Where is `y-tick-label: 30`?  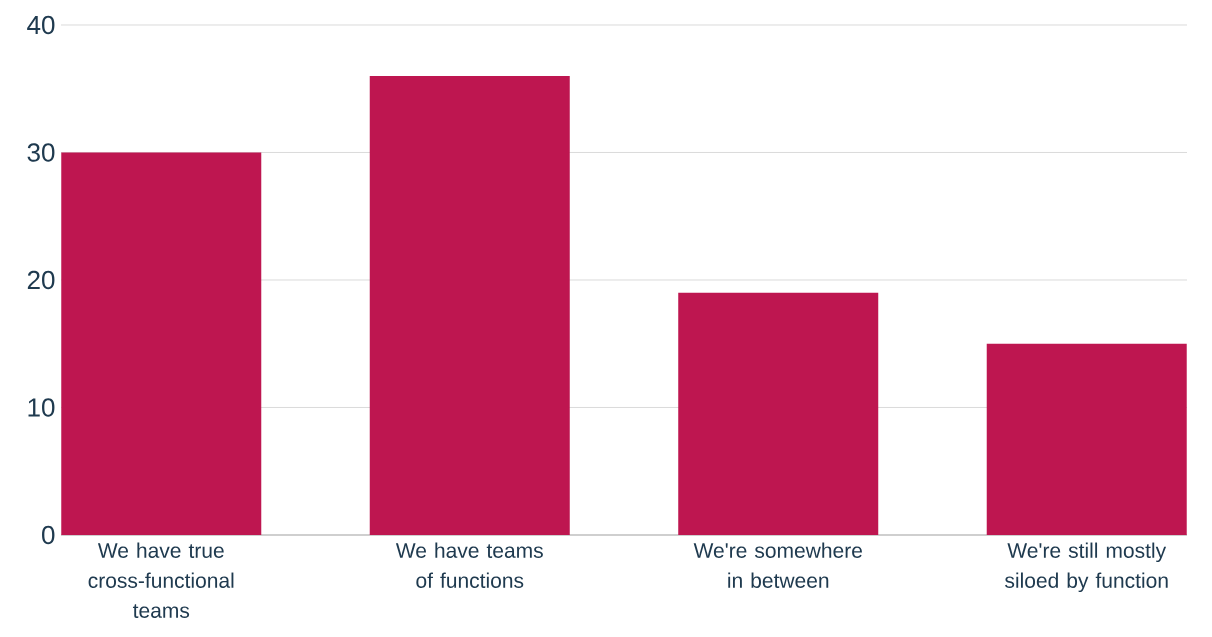 y-tick-label: 30 is located at coordinates (41, 152).